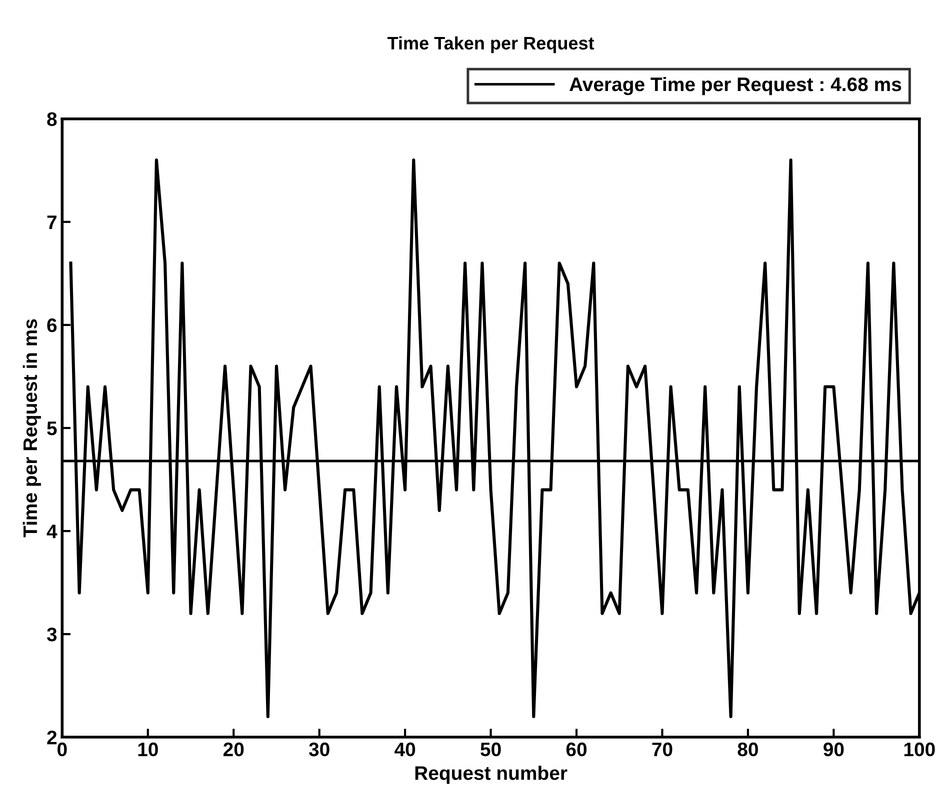 This screenshot has width=942, height=803. I want to click on x-tick-label: 100, so click(919, 749).